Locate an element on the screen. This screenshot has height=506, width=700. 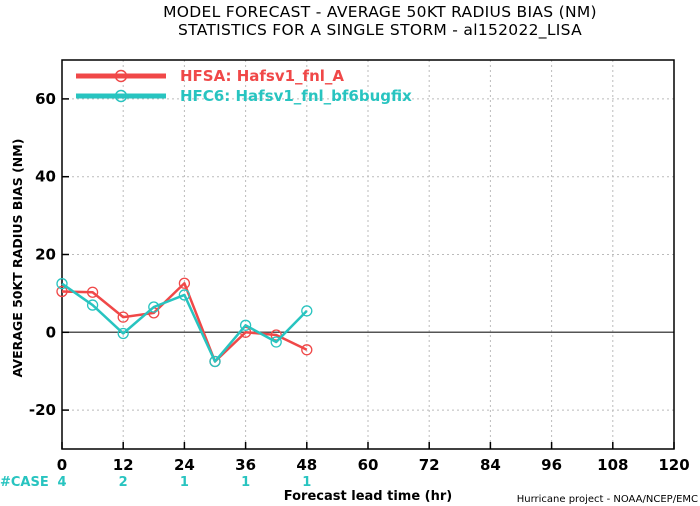
x-tick-label: 24 is located at coordinates (184, 465).